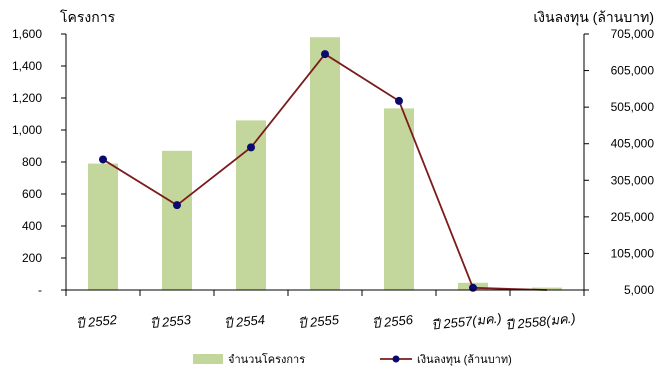 This screenshot has height=371, width=656. I want to click on y-tick-label-left: 600, so click(32, 194).